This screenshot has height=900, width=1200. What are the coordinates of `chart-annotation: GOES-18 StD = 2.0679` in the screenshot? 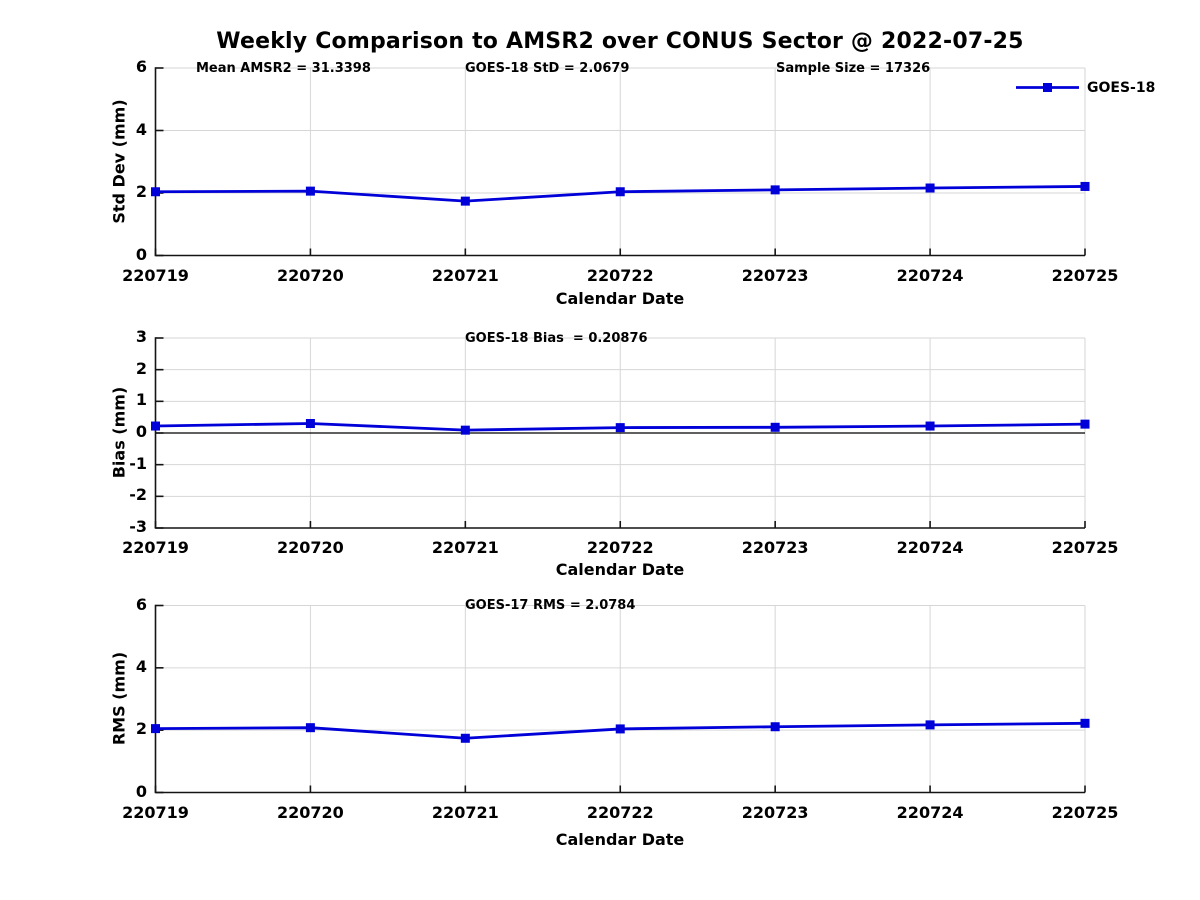 It's located at (547, 68).